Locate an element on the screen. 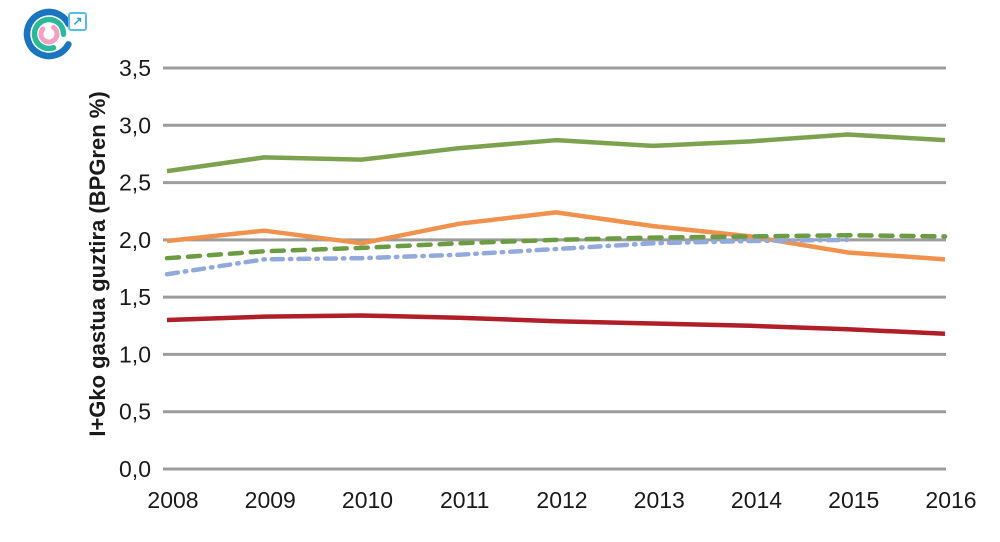 The image size is (1000, 542). series-dark-red-solid is located at coordinates (556, 325).